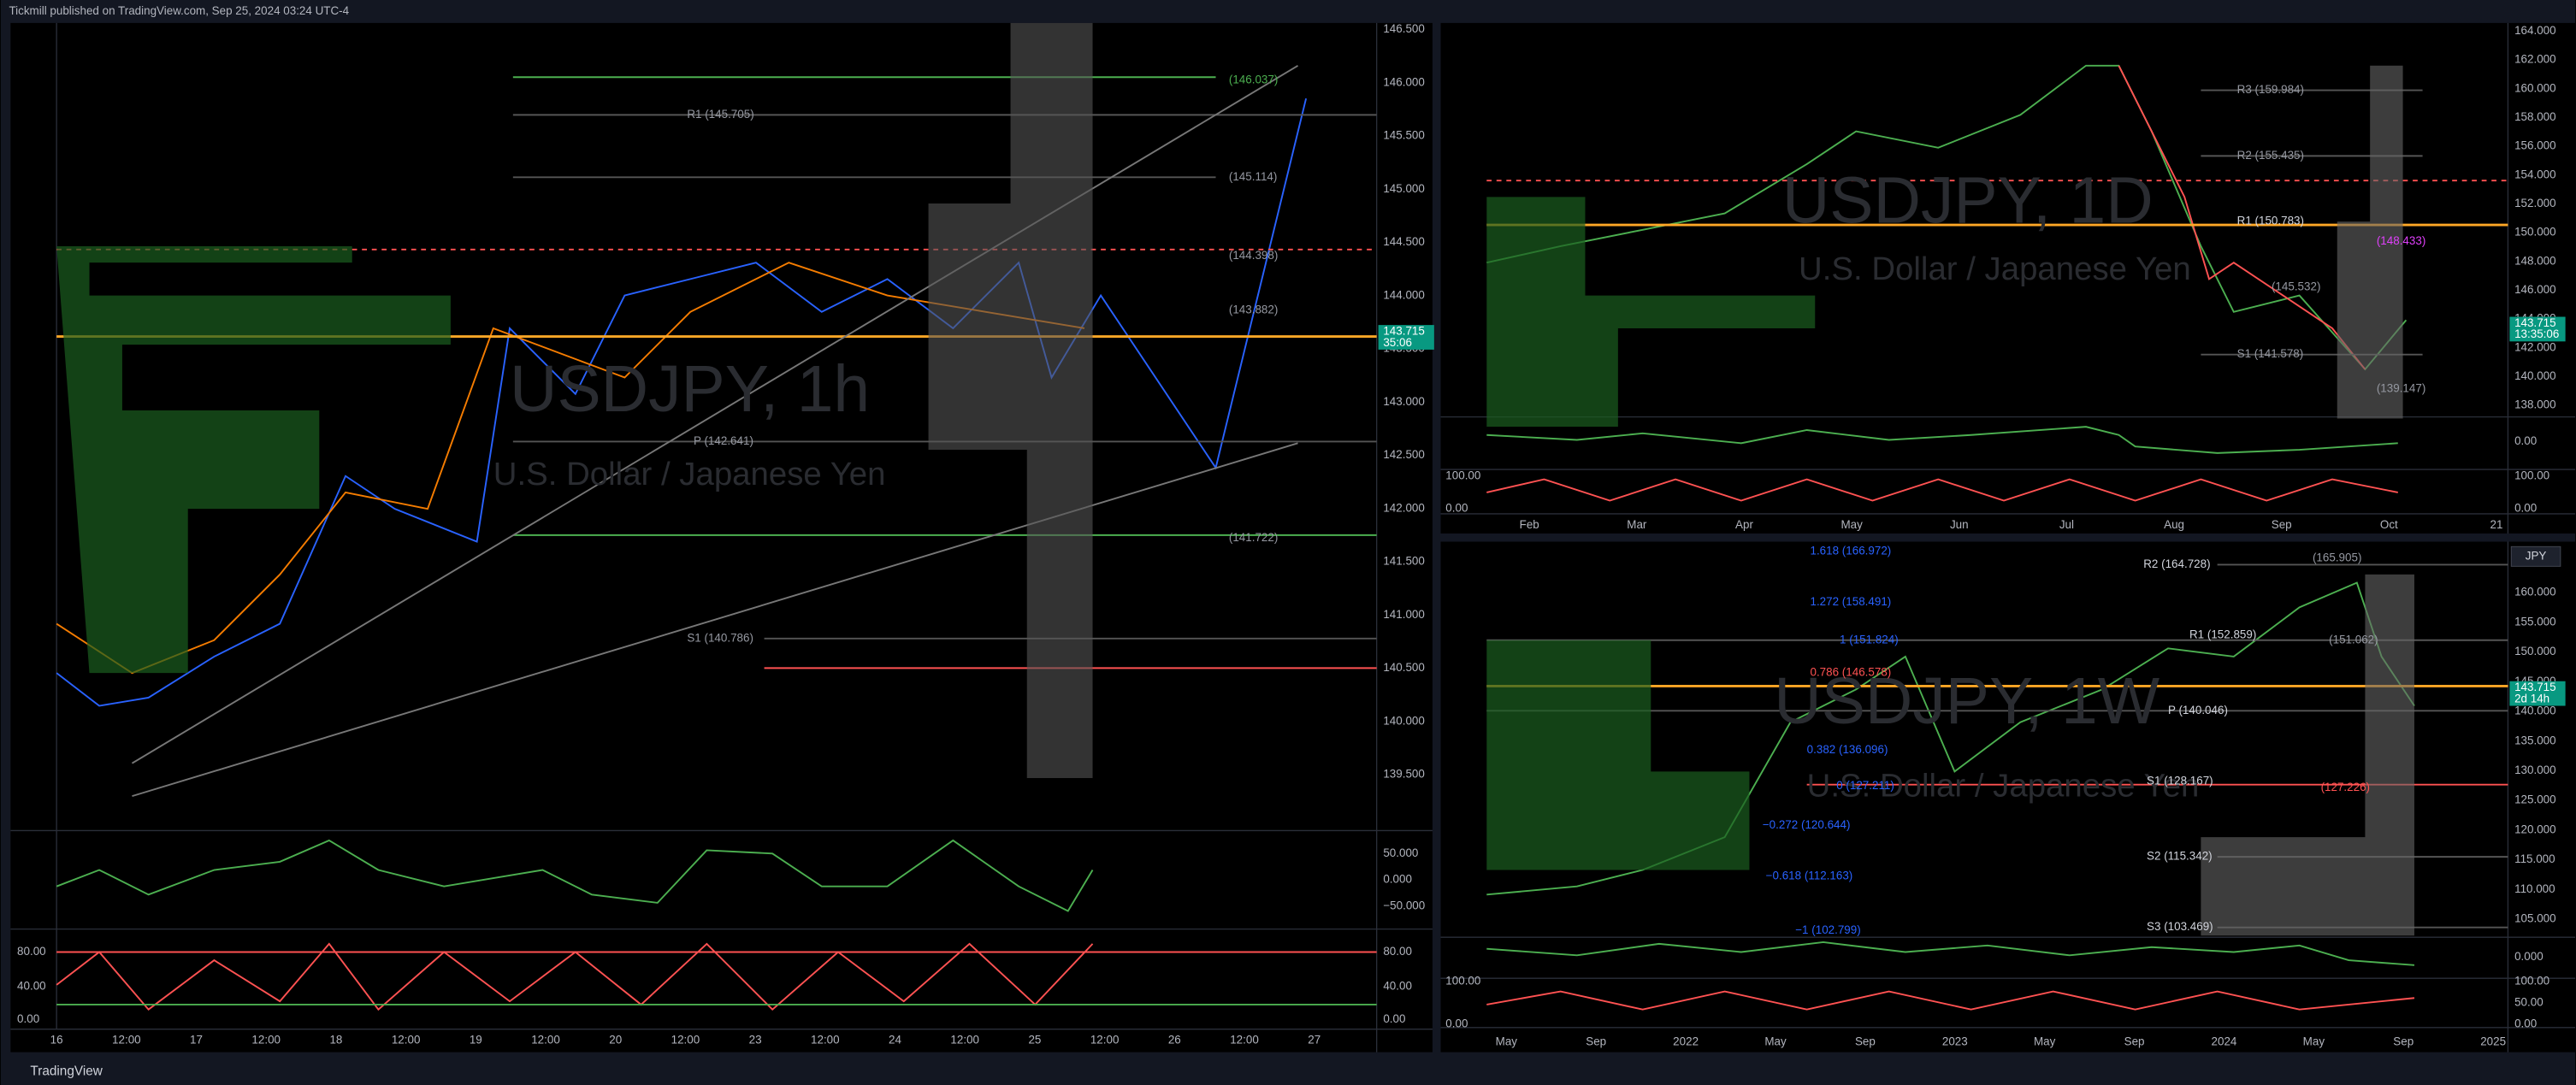  Describe the element at coordinates (2536, 334) in the screenshot. I see `price-tag-countdown: 13:35:06` at that location.